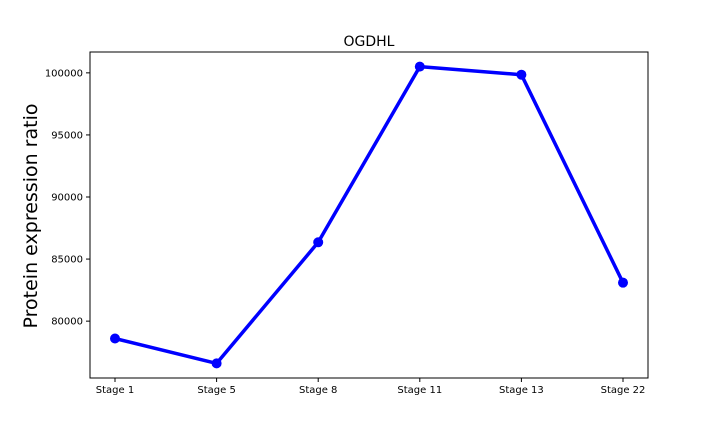 The width and height of the screenshot is (720, 432). Describe the element at coordinates (31, 216) in the screenshot. I see `y-axis-label: Protein expression ratio` at that location.